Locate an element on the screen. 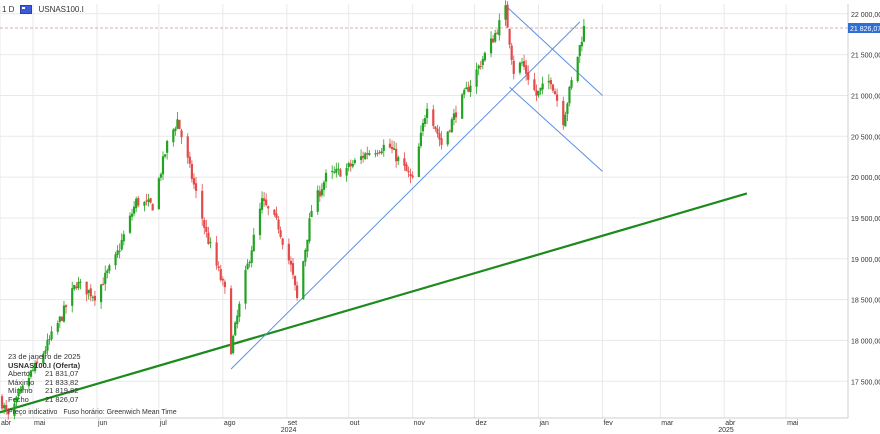 The width and height of the screenshot is (880, 434). info-label: Fecho is located at coordinates (18, 399).